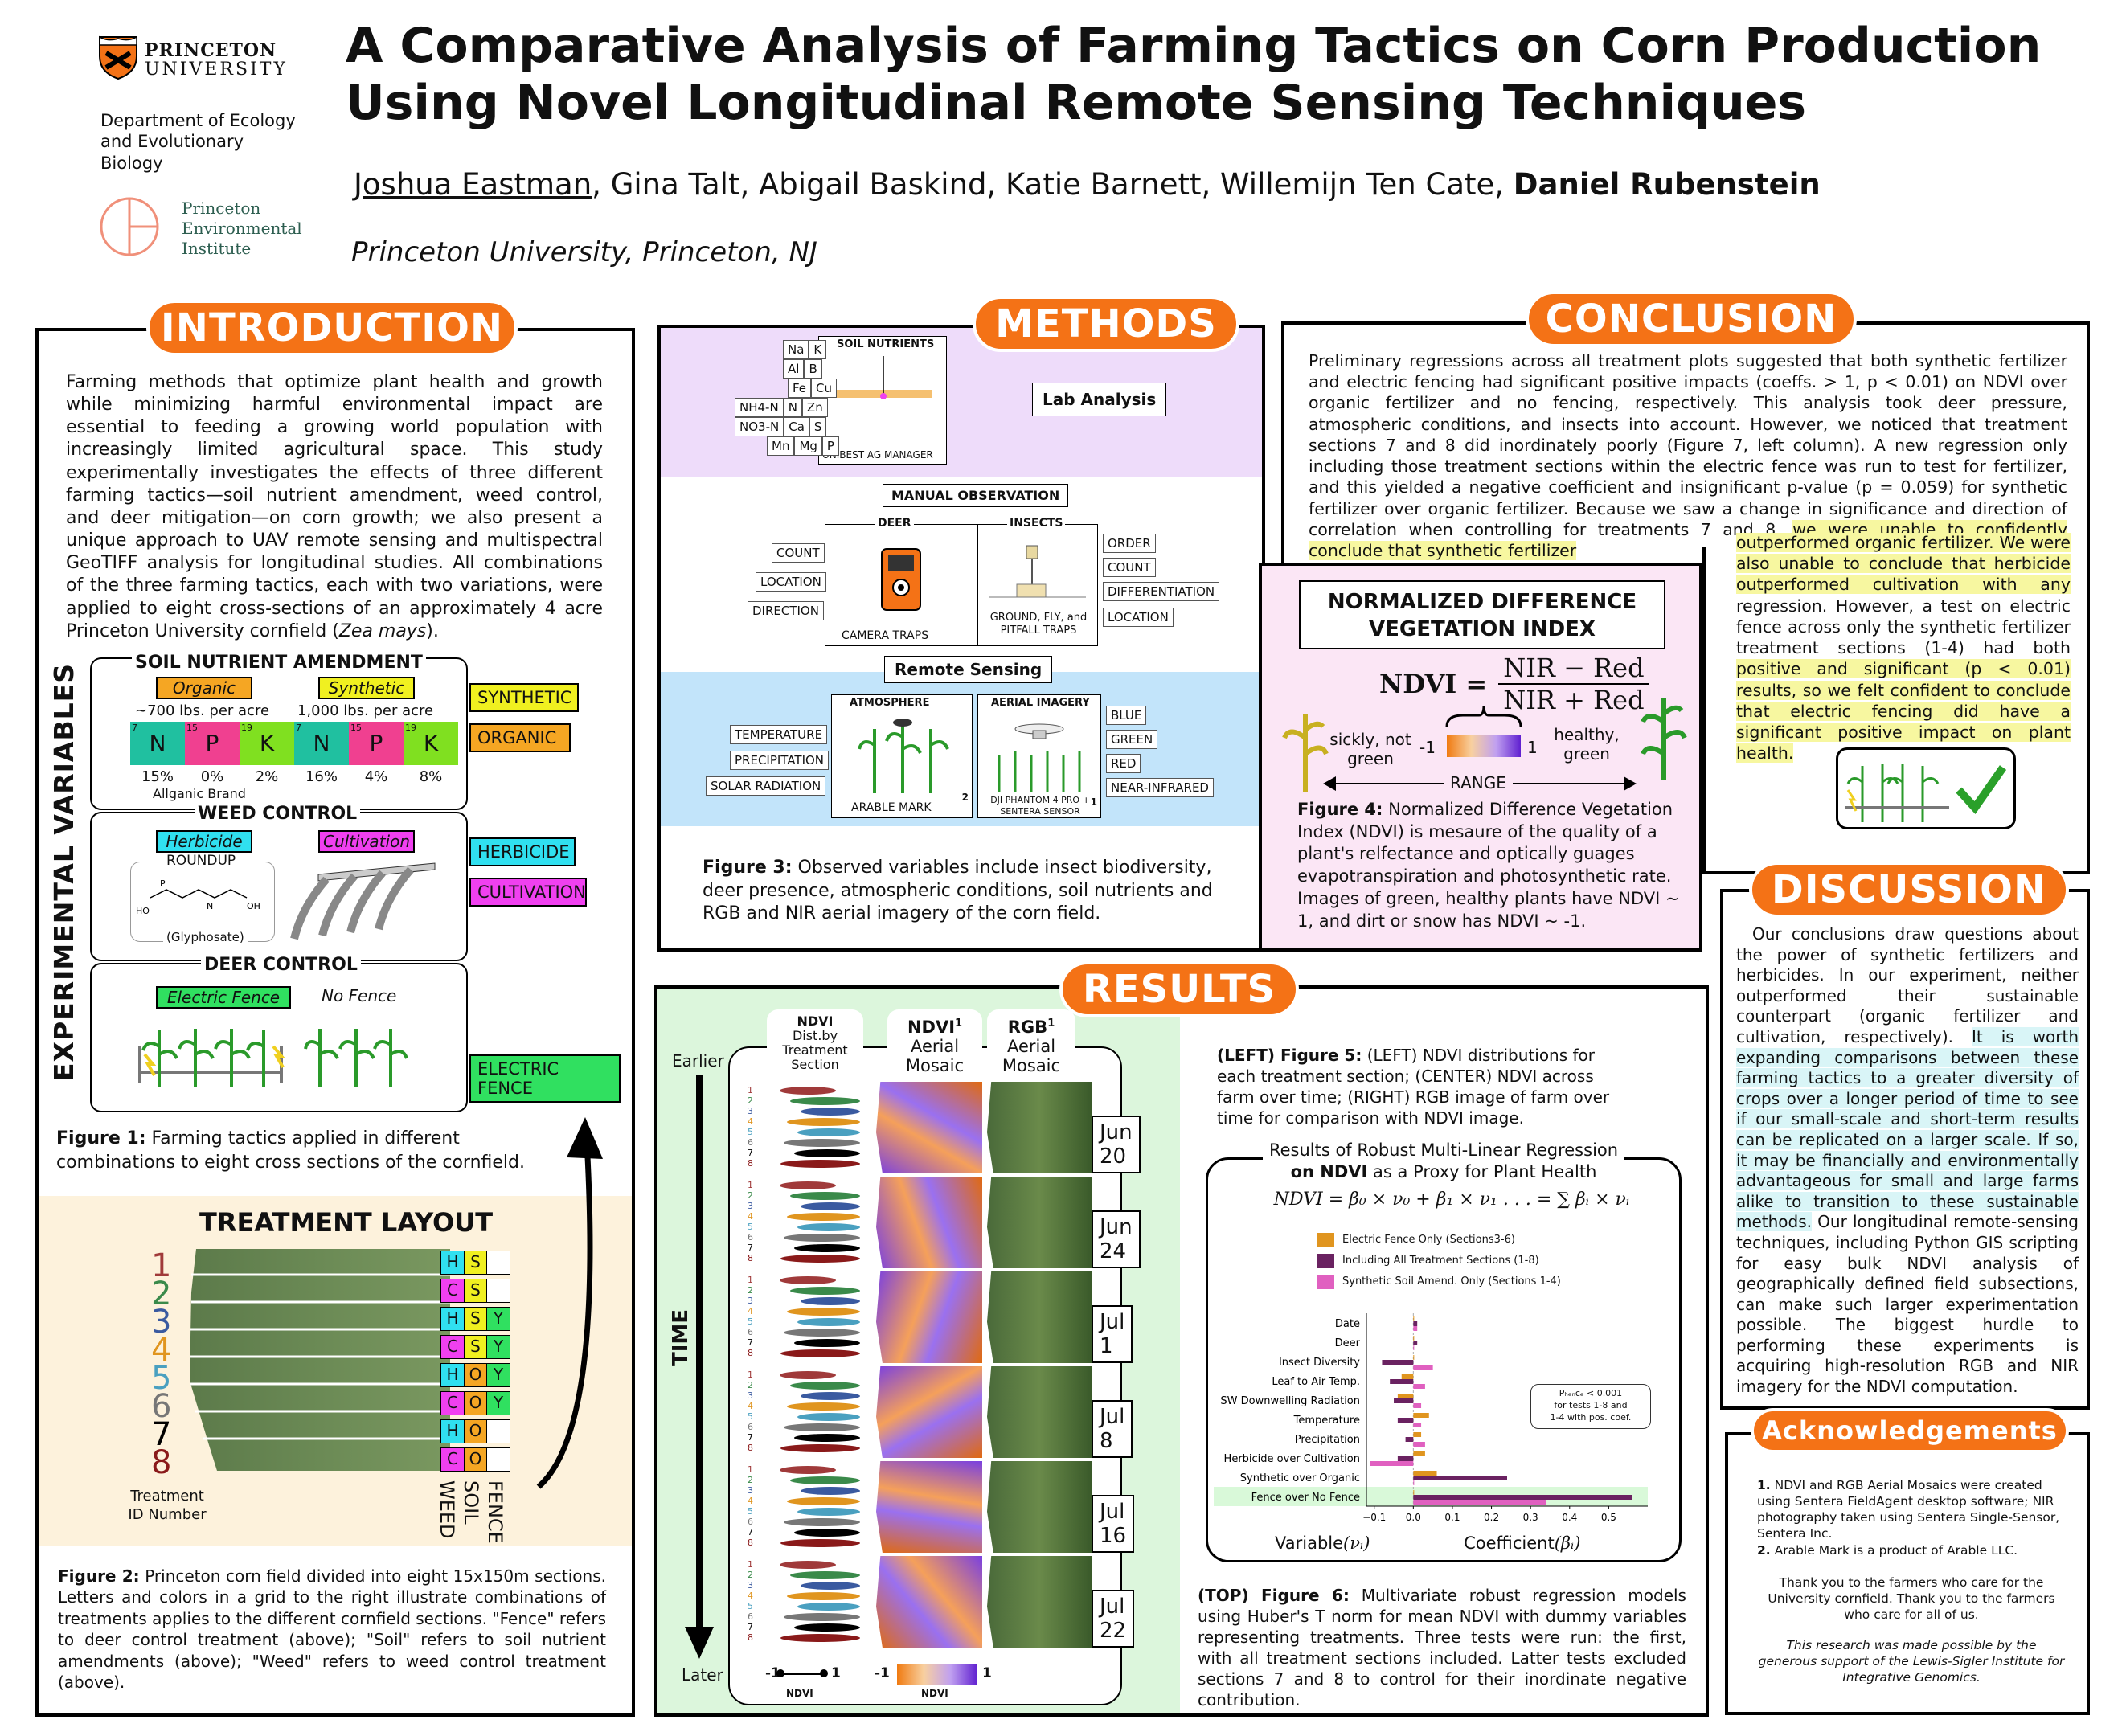 The image size is (2122, 1736). I want to click on section-index: 7, so click(750, 1153).